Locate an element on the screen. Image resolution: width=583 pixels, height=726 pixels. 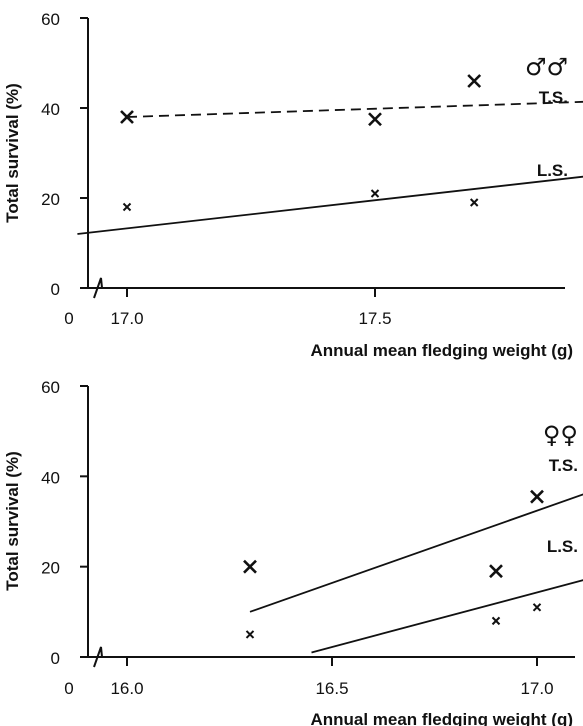
sex-symbol: ♀♀ is located at coordinates (560, 435).